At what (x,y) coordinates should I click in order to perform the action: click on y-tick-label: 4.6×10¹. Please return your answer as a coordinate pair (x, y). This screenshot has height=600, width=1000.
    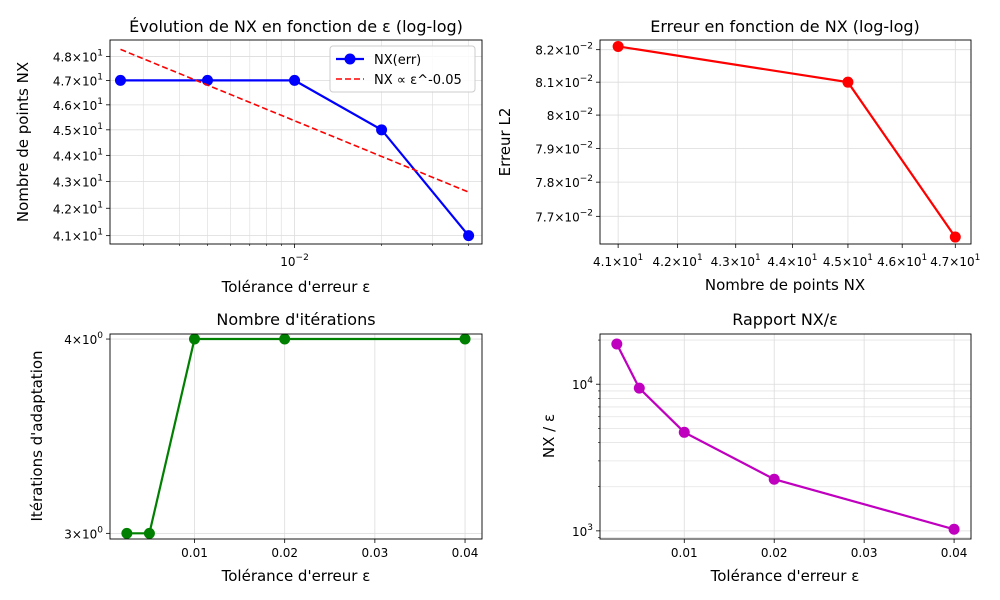
    Looking at the image, I should click on (78, 105).